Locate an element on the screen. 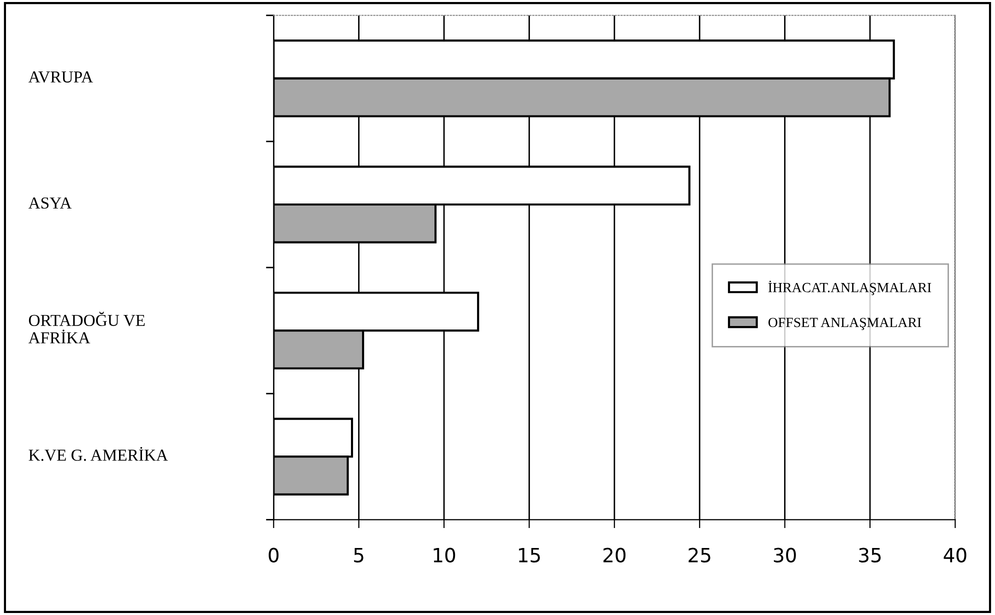 The height and width of the screenshot is (615, 995). x-tick-label: 35 is located at coordinates (870, 555).